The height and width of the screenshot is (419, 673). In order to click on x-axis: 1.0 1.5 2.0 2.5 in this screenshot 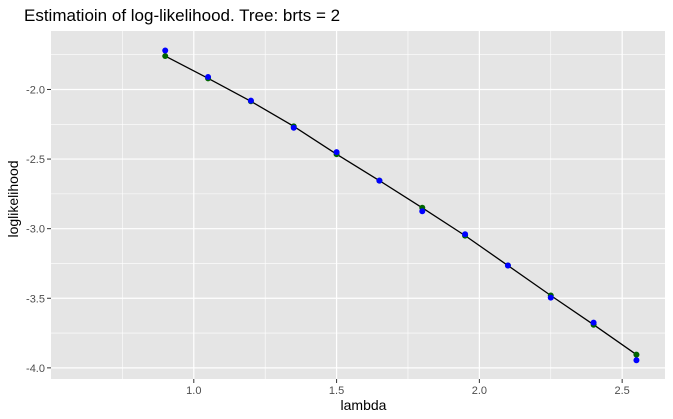, I will do `click(408, 388)`.